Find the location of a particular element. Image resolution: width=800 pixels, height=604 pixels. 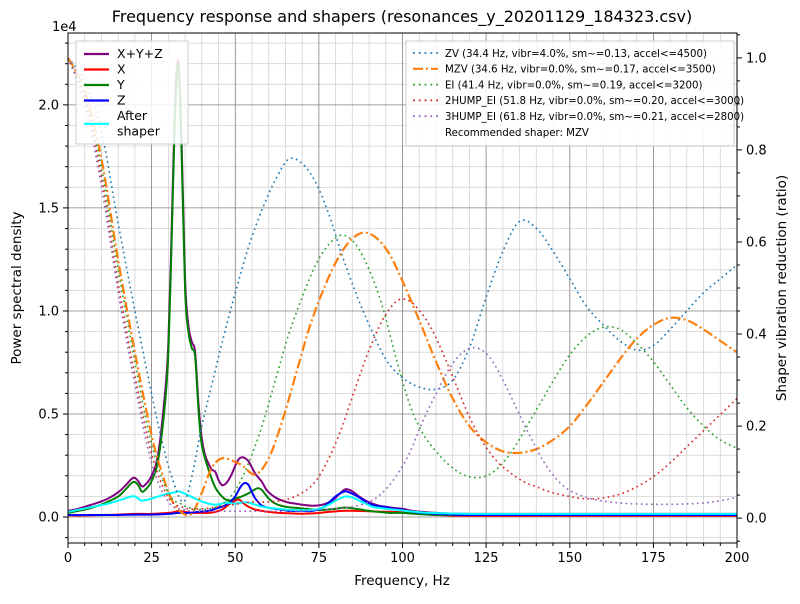

shaper-legend-label: Recommended shaper: MZV is located at coordinates (517, 133).